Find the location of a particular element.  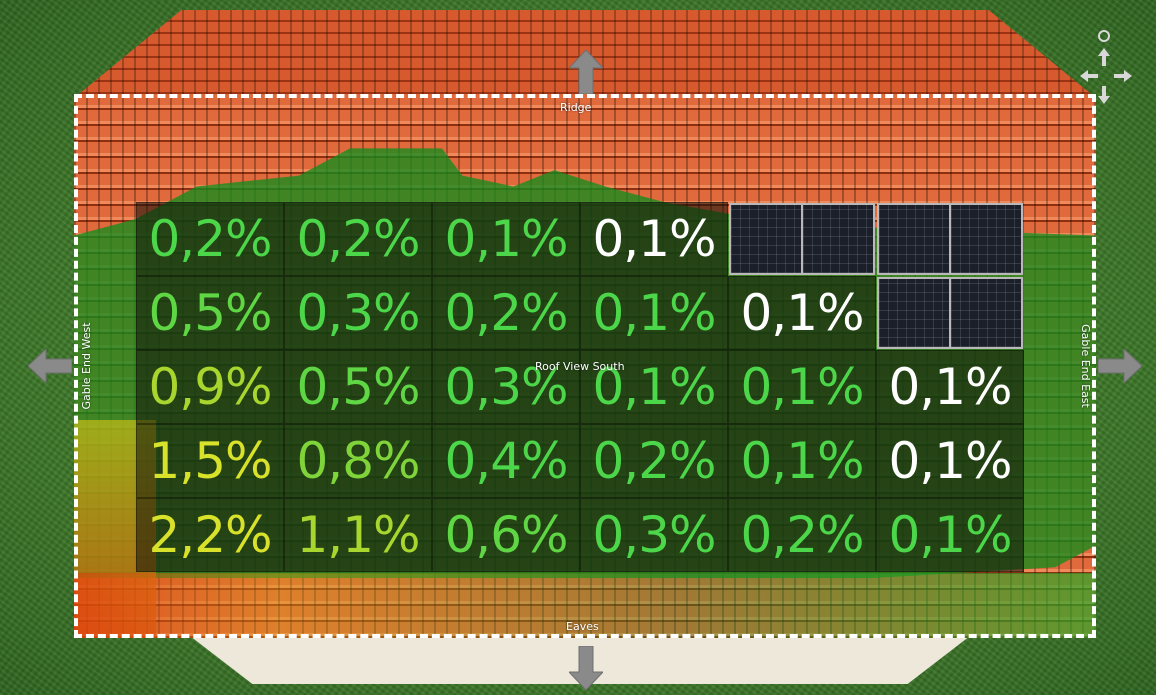

shading-cell: 0,9% is located at coordinates (210, 387).